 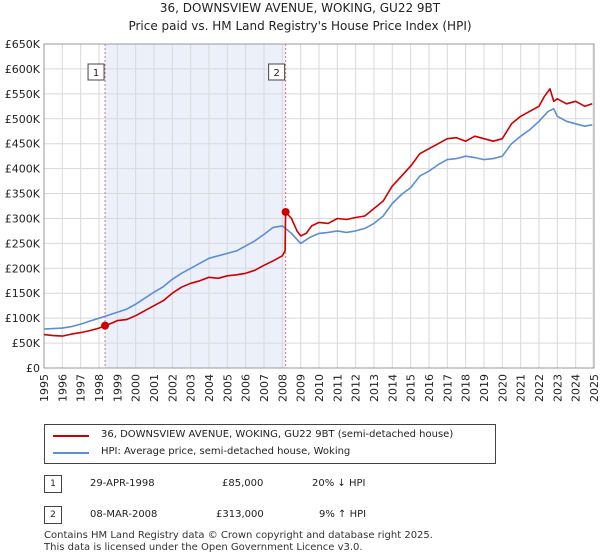 I want to click on sale-label: 1, so click(x=96, y=73).